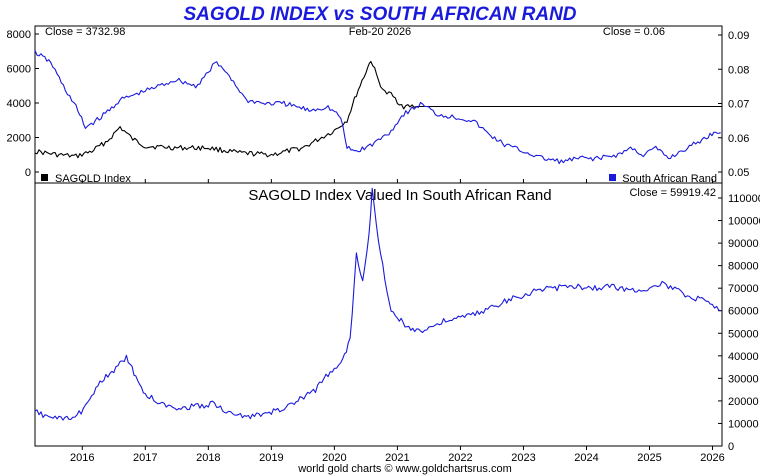  What do you see at coordinates (634, 32) in the screenshot?
I see `top-close-right: Close = 0.06` at bounding box center [634, 32].